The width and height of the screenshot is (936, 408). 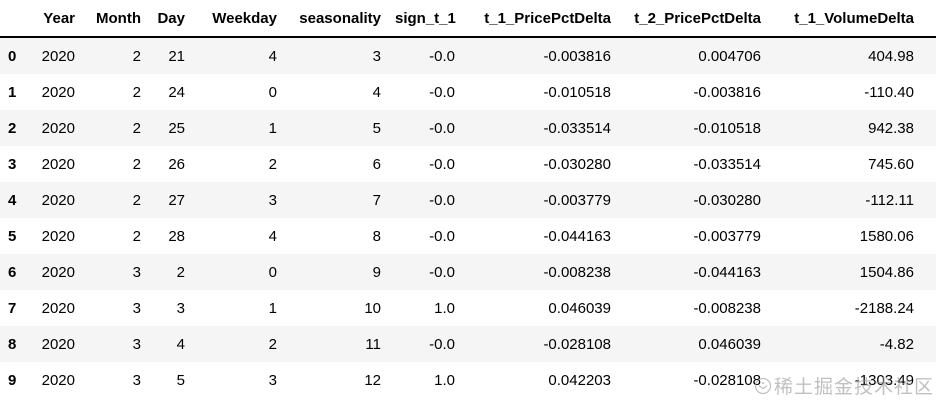 I want to click on column-header-Day: Day, so click(x=170, y=19).